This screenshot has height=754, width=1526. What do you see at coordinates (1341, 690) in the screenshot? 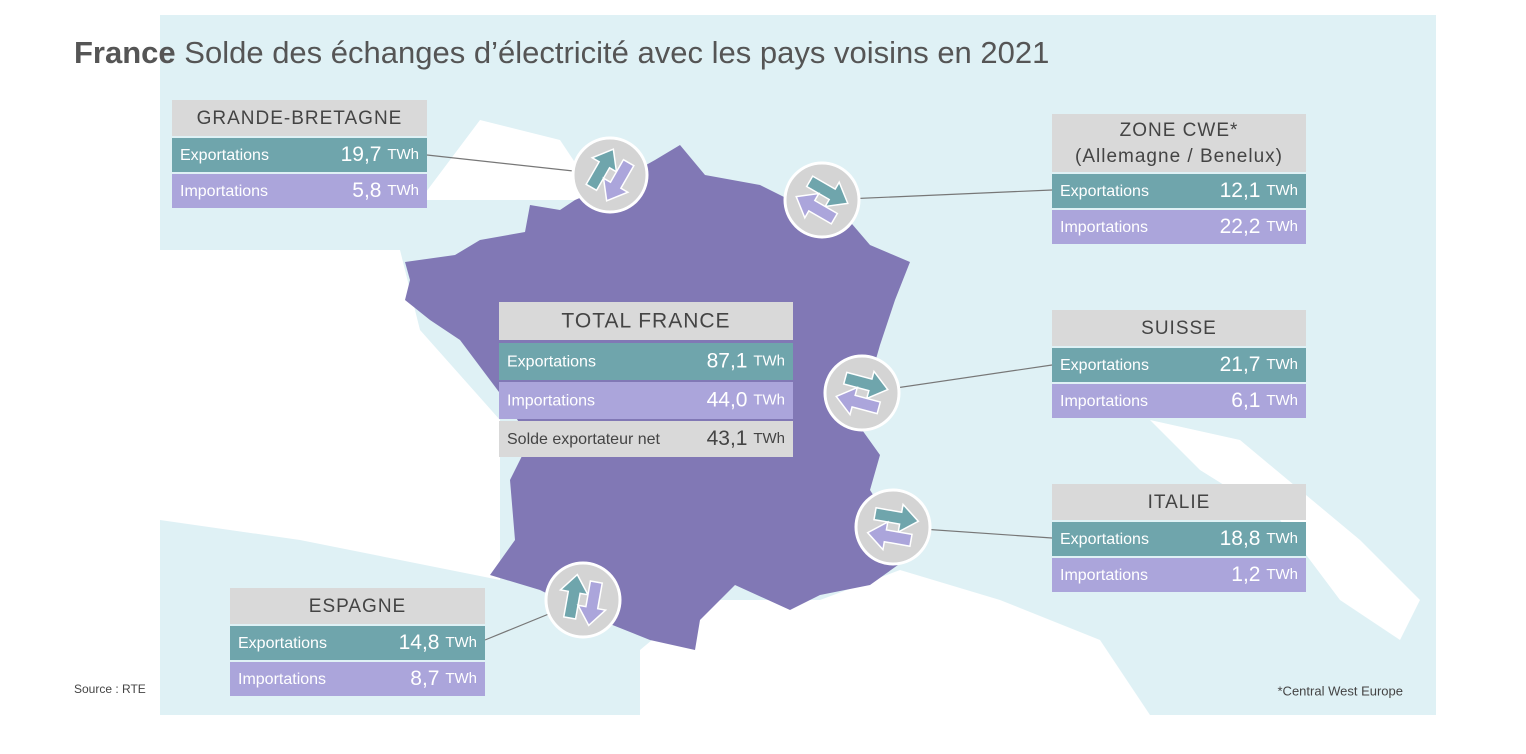
I see `footnote: *Central West Europe` at bounding box center [1341, 690].